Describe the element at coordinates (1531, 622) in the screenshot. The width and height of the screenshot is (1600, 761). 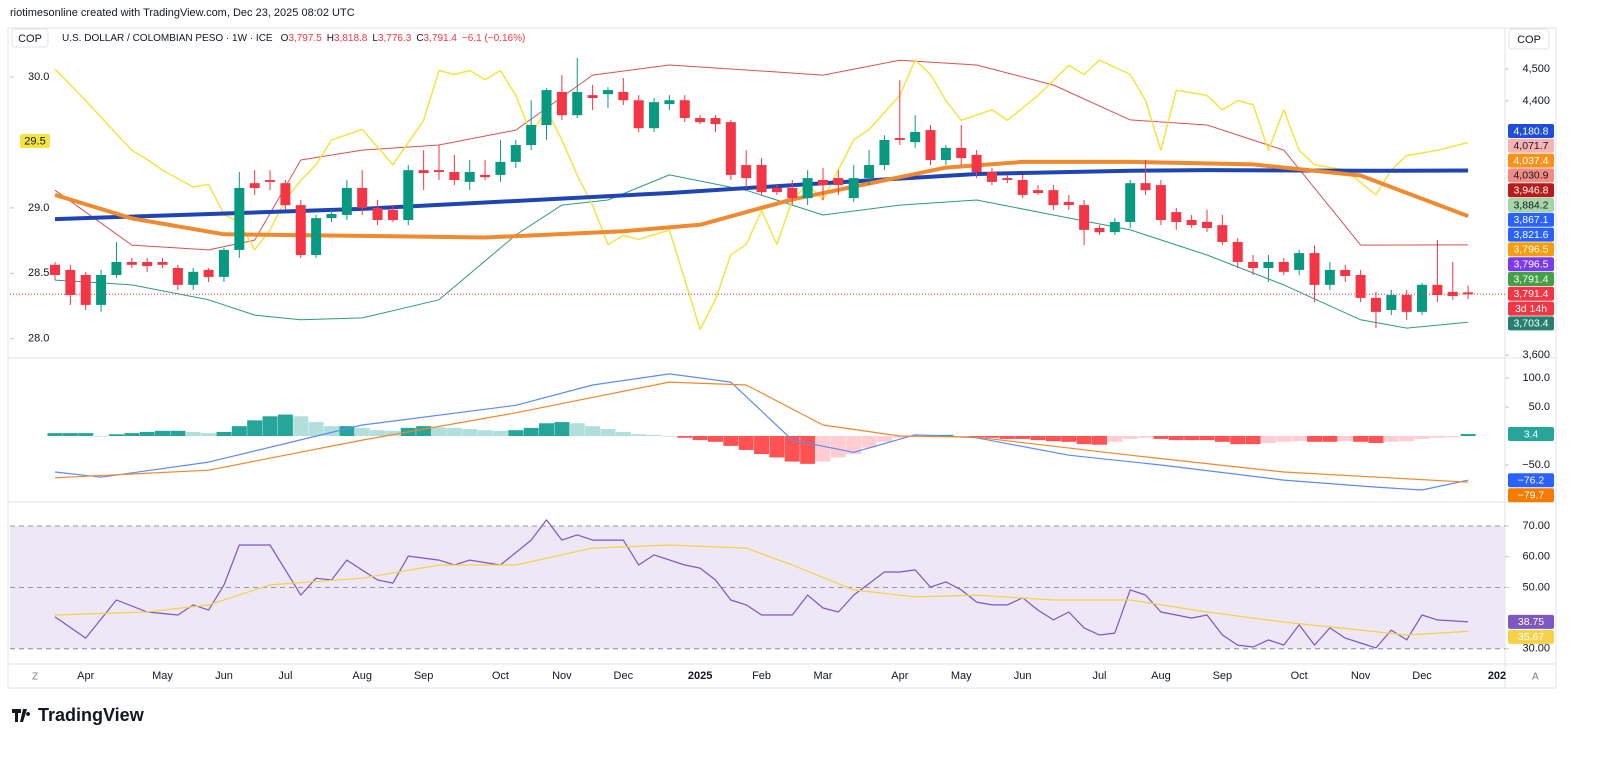
I see `price-label: 38.75` at that location.